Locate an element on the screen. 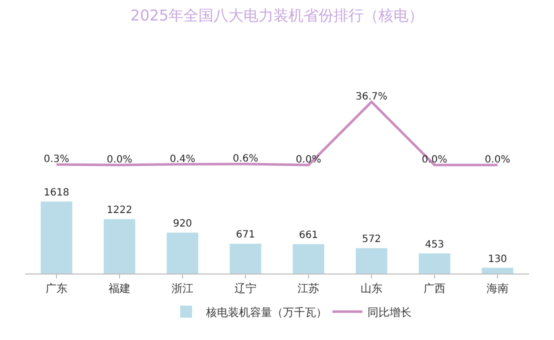 This screenshot has width=554, height=340. x-tick-label: 山东 is located at coordinates (371, 288).